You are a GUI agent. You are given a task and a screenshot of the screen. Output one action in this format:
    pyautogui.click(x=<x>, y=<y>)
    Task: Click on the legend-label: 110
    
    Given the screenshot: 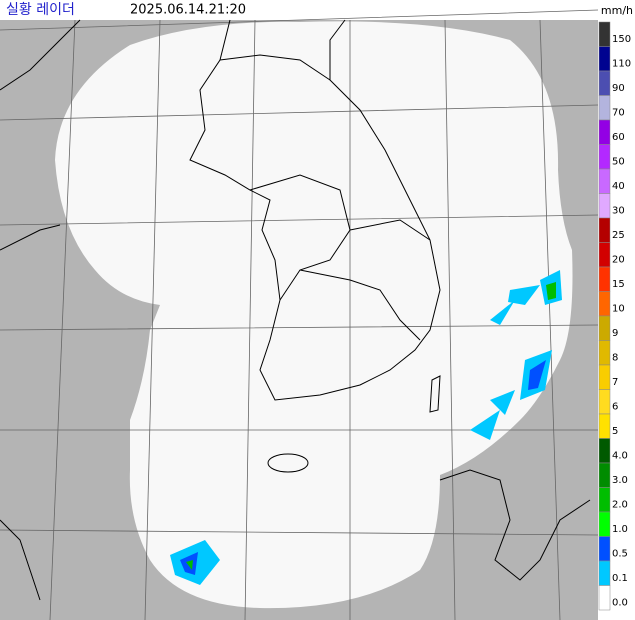 What is the action you would take?
    pyautogui.click(x=621, y=64)
    